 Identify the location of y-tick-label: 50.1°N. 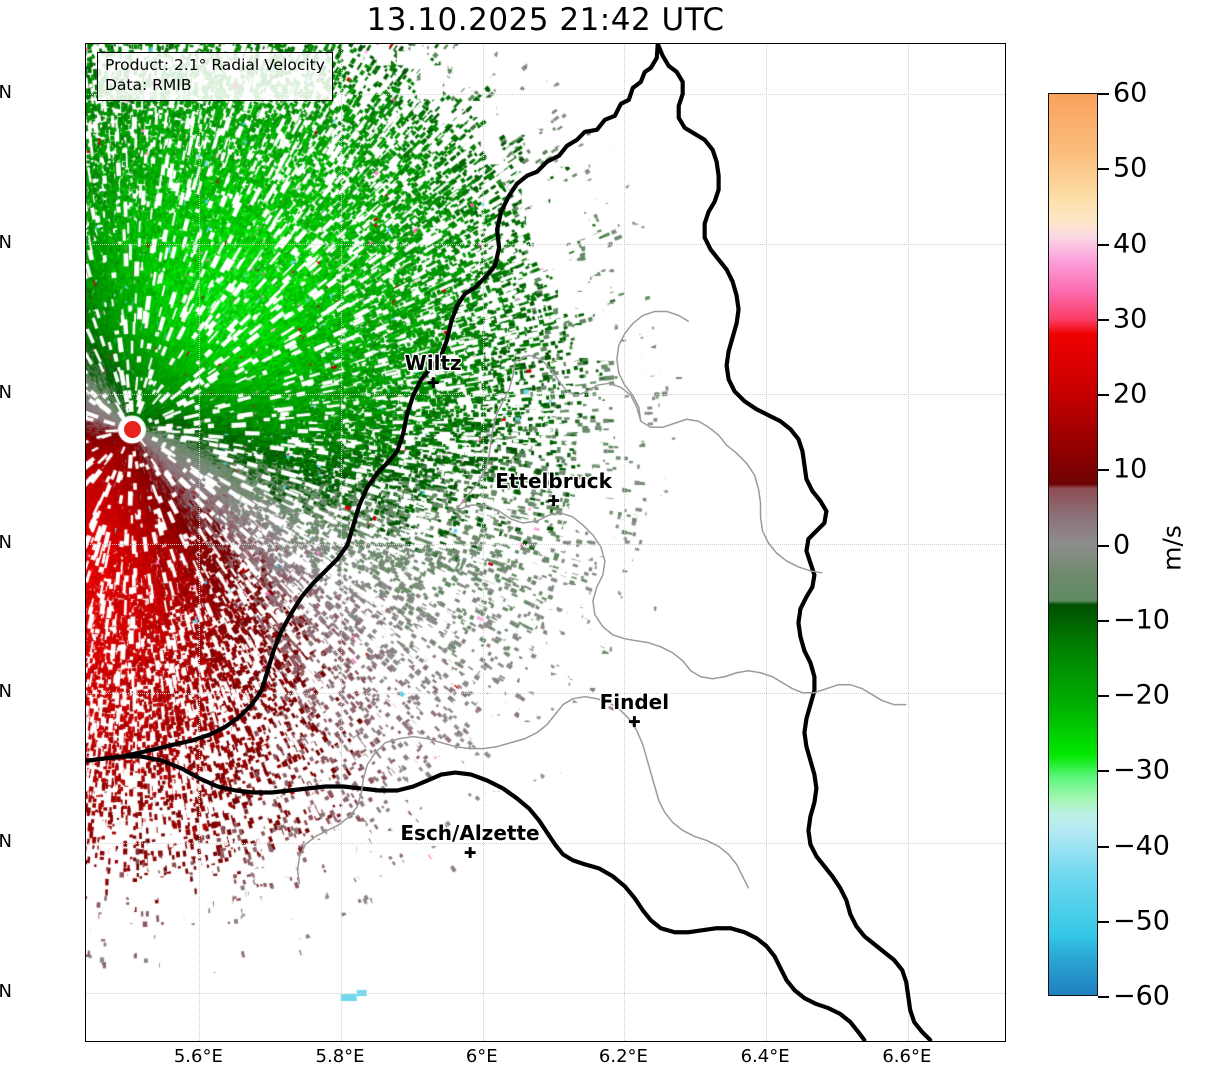
(6, 242).